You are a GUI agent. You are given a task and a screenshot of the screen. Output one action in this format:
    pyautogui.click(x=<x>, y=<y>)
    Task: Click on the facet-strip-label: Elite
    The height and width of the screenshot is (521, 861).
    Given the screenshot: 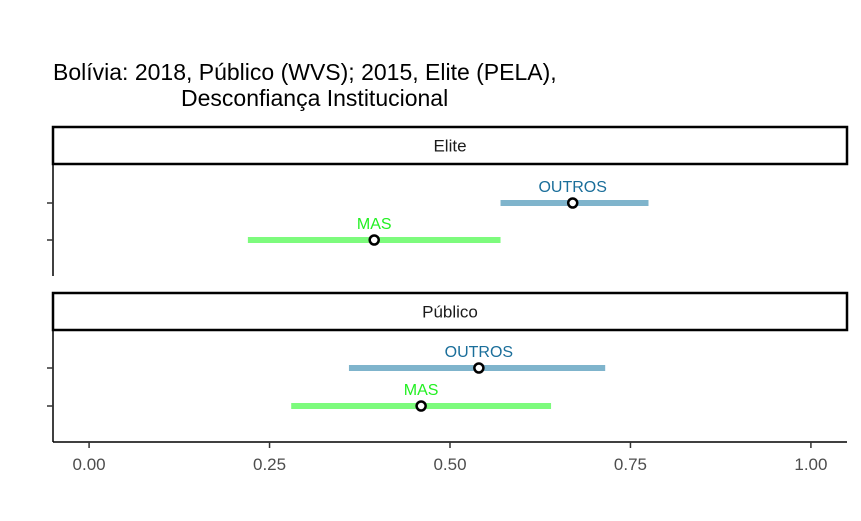 What is the action you would take?
    pyautogui.click(x=449, y=146)
    